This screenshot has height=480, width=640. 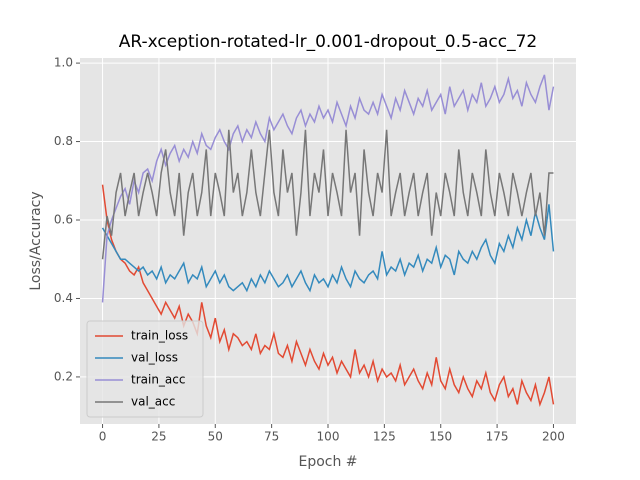 What do you see at coordinates (215, 437) in the screenshot?
I see `x-tick-label: 50` at bounding box center [215, 437].